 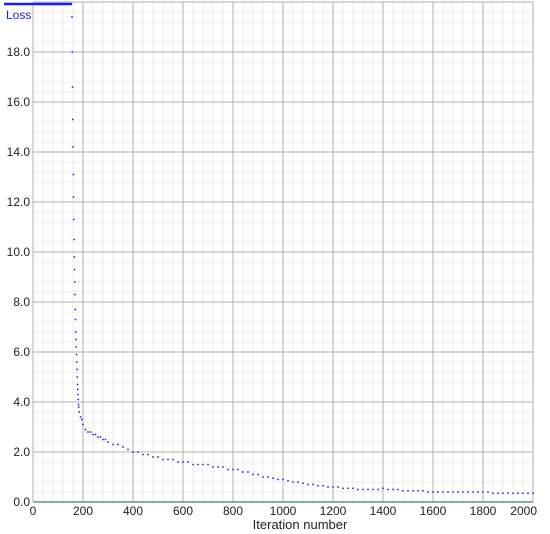 What do you see at coordinates (83, 511) in the screenshot?
I see `x-tick-label: 200` at bounding box center [83, 511].